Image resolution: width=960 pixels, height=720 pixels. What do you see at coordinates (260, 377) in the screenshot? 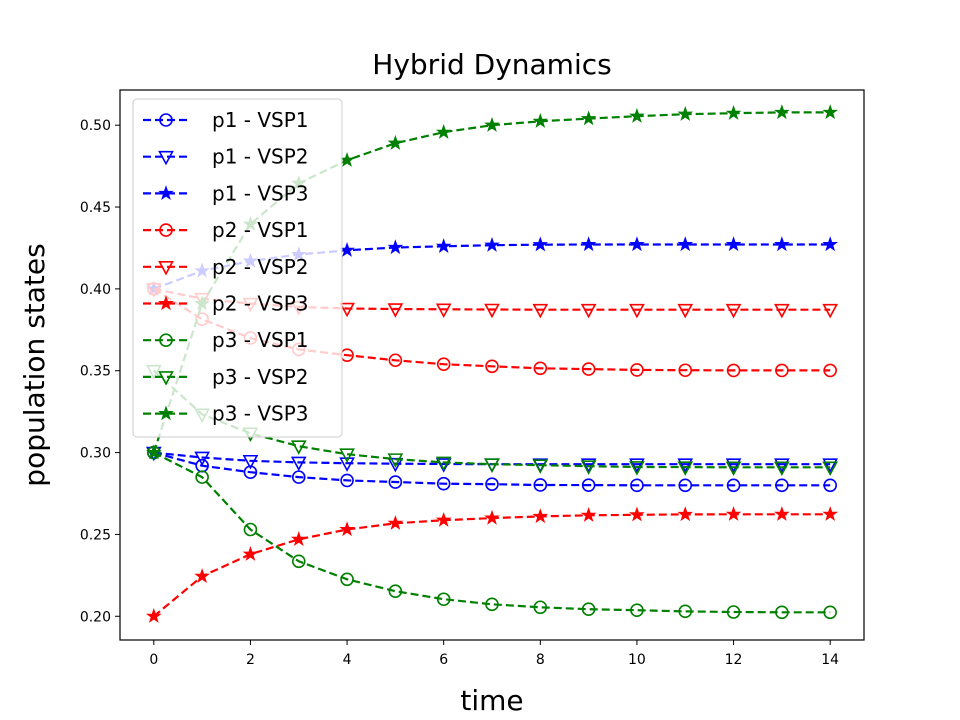
I see `legend-label: p3 - VSP2` at bounding box center [260, 377].